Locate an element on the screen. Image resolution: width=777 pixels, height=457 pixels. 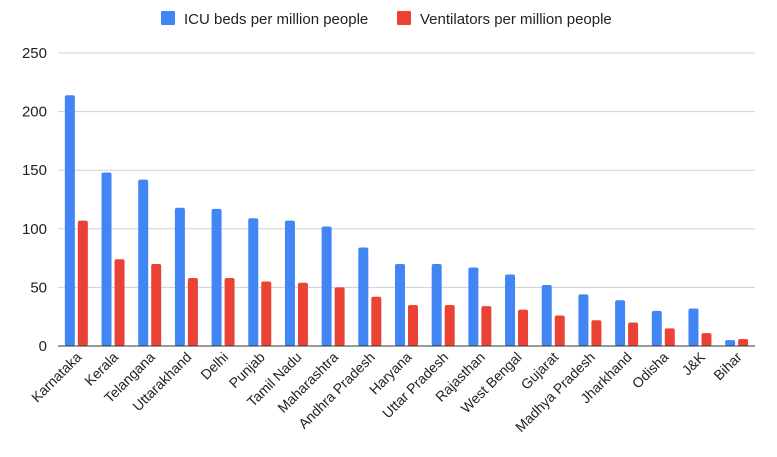
icu-bar-punjab is located at coordinates (253, 282).